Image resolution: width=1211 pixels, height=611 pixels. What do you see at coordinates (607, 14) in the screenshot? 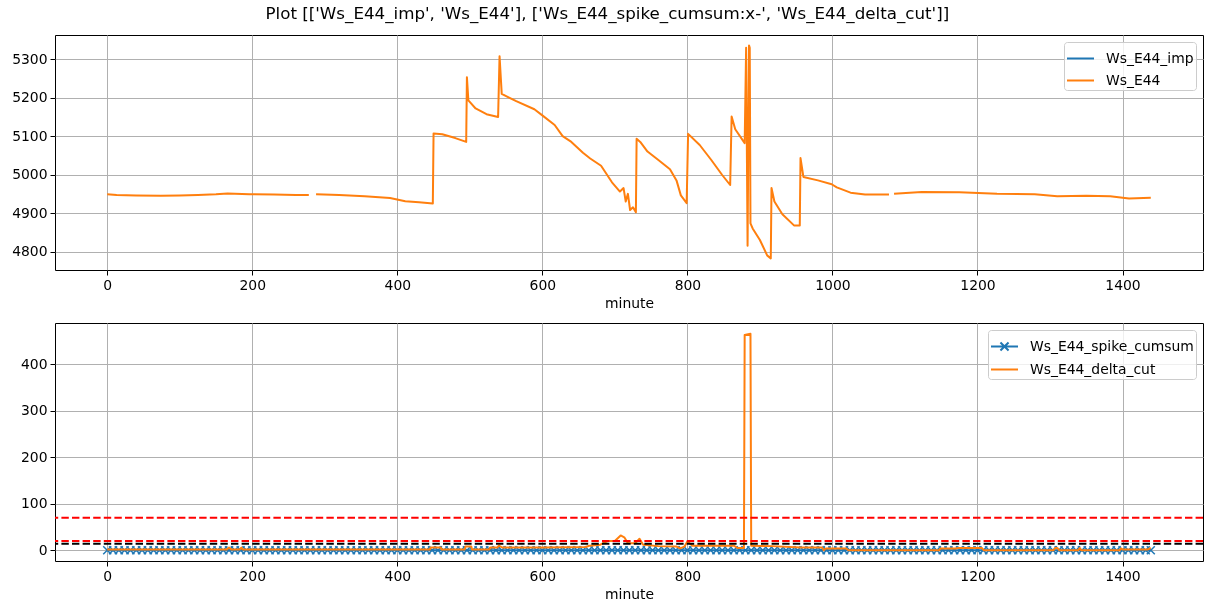
I see `chart-title: Plot [['Ws_E44_imp', 'Ws_E44'], ['Ws_E44_spike_cumsum:x-', 'Ws_E44_delta_cut']]` at bounding box center [607, 14].